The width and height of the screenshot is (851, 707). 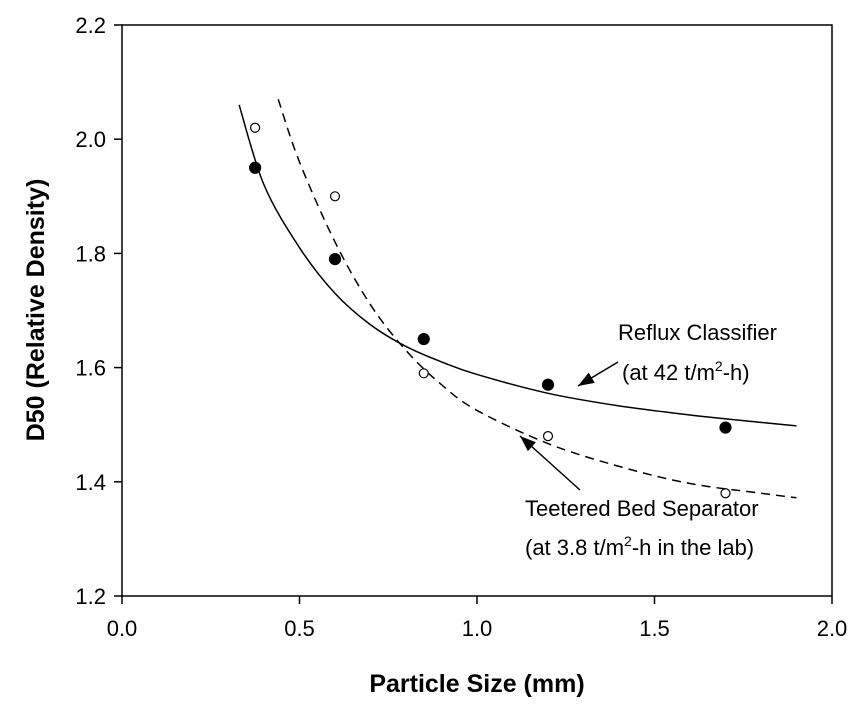 What do you see at coordinates (299, 628) in the screenshot?
I see `x-tick-label: 0.5` at bounding box center [299, 628].